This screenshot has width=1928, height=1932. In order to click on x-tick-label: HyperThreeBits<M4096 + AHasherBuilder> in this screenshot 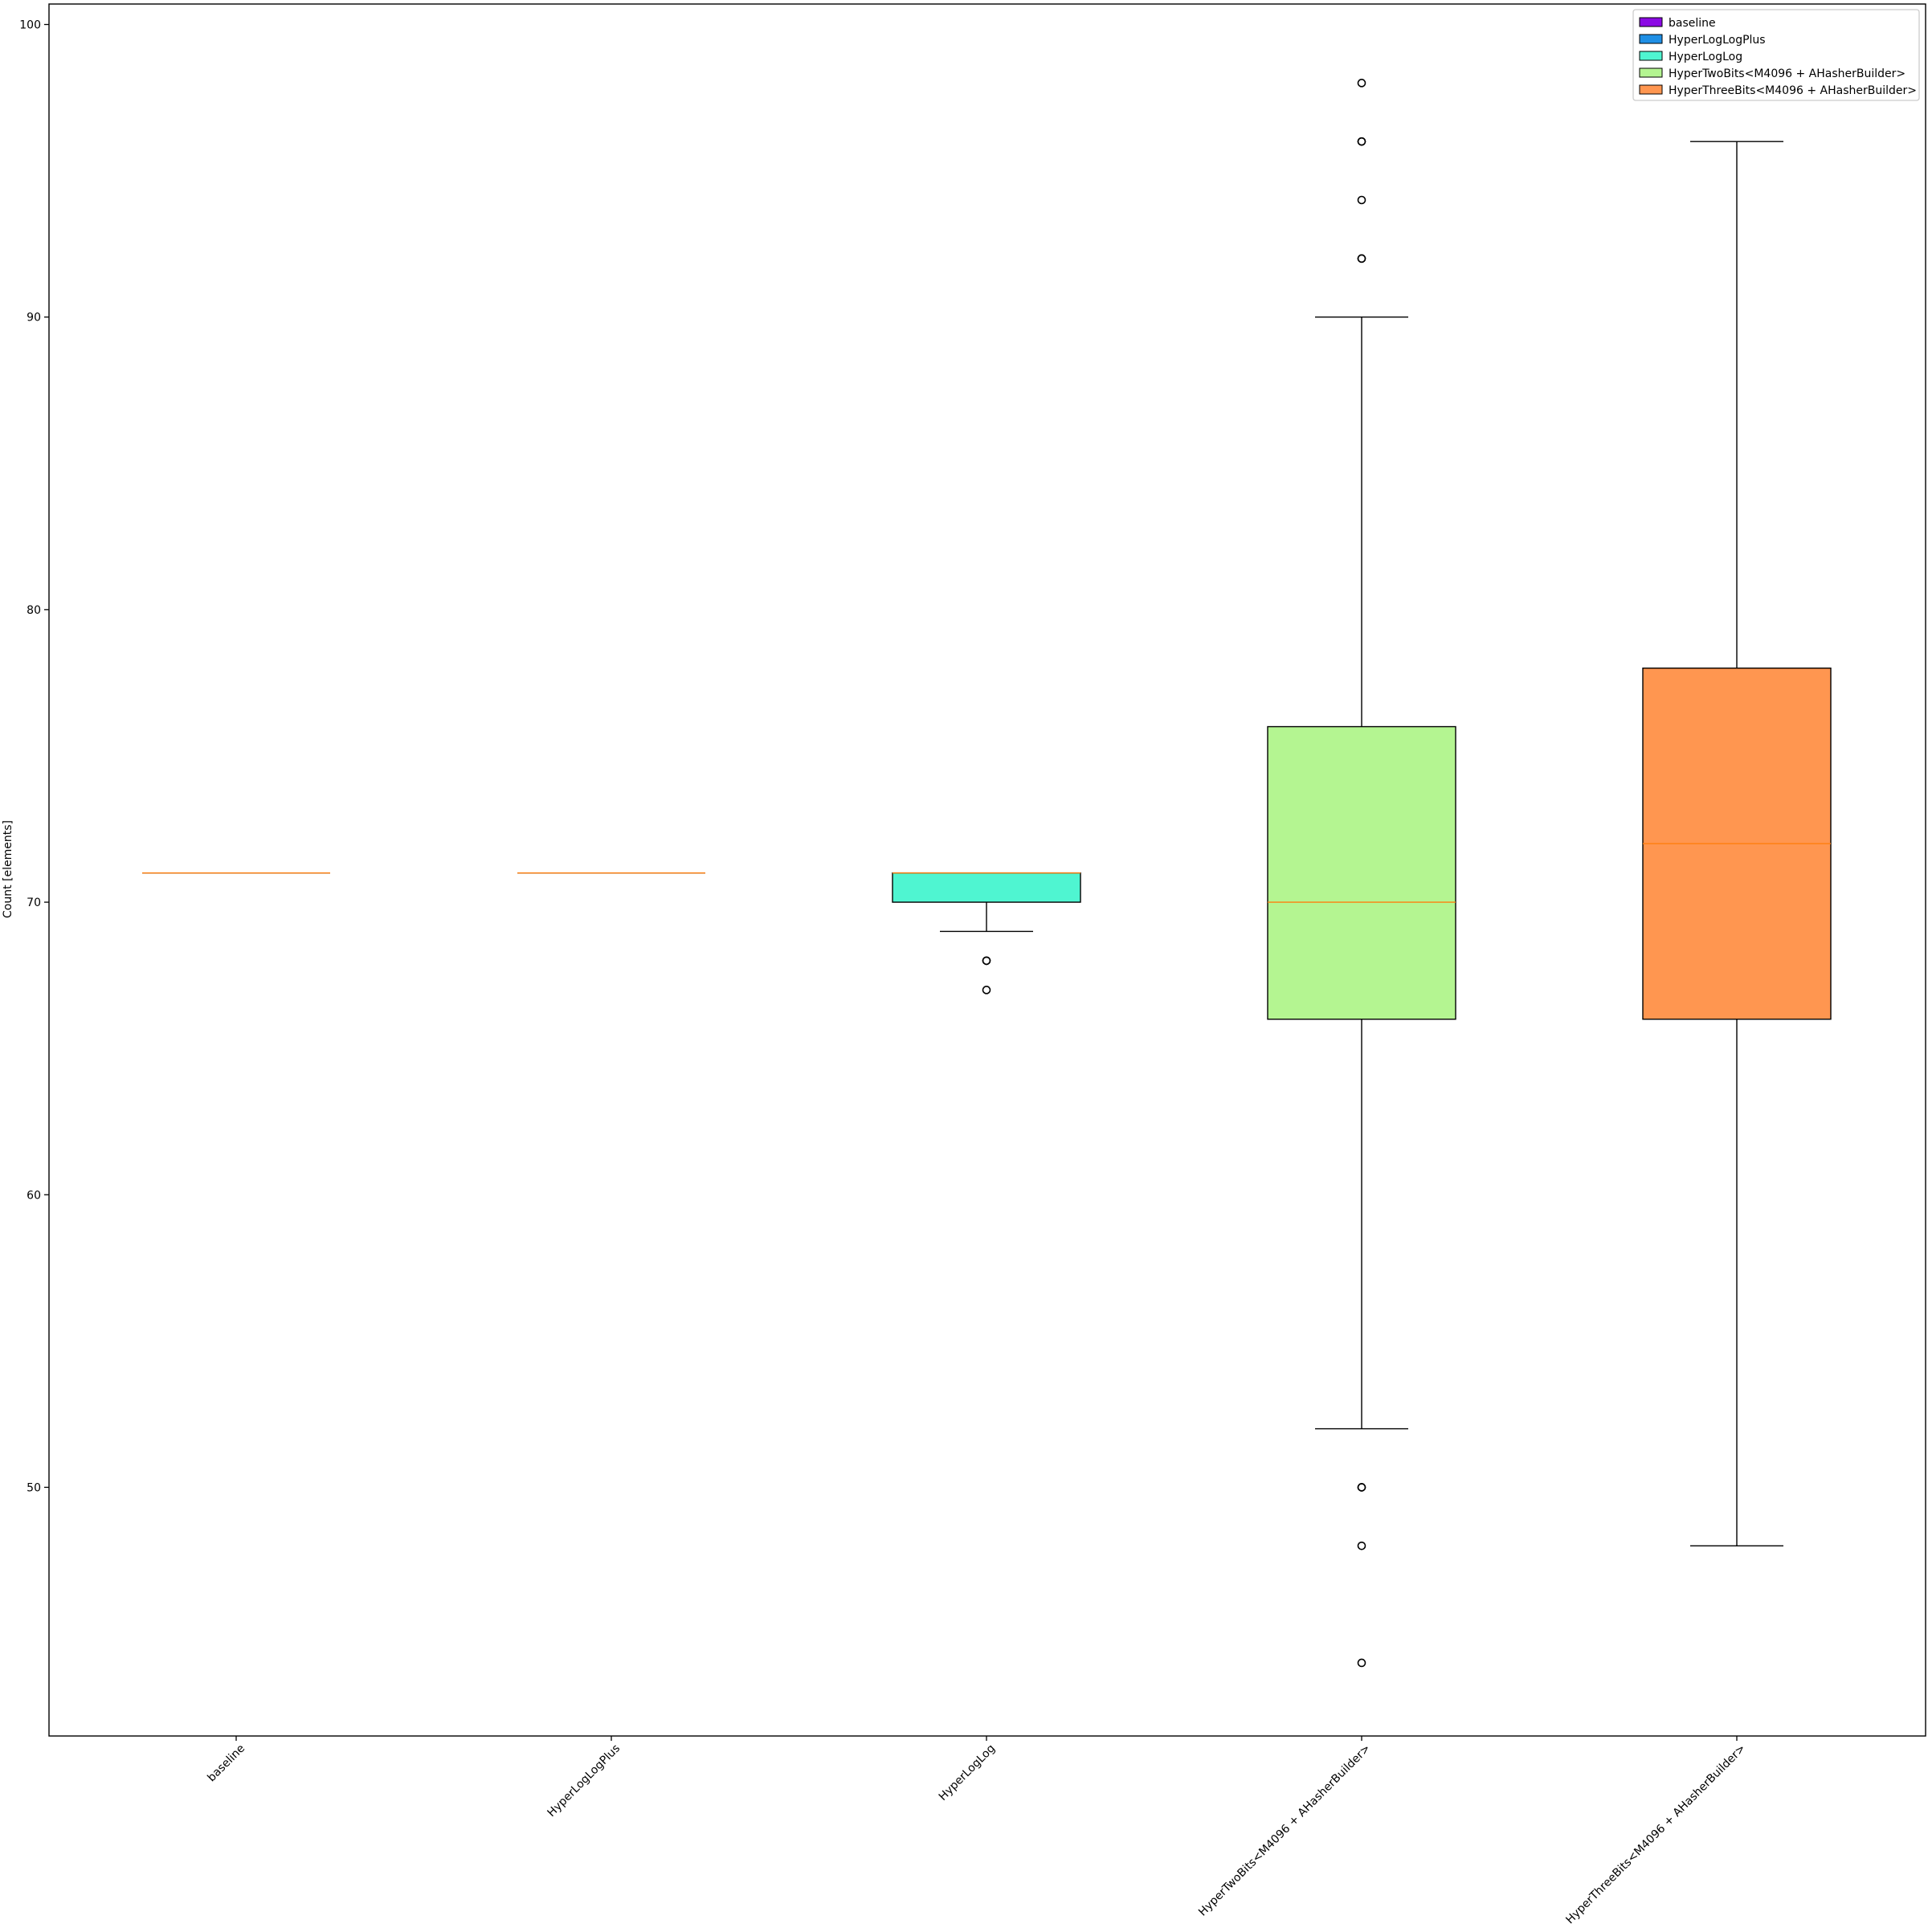, I will do `click(1655, 1834)`.